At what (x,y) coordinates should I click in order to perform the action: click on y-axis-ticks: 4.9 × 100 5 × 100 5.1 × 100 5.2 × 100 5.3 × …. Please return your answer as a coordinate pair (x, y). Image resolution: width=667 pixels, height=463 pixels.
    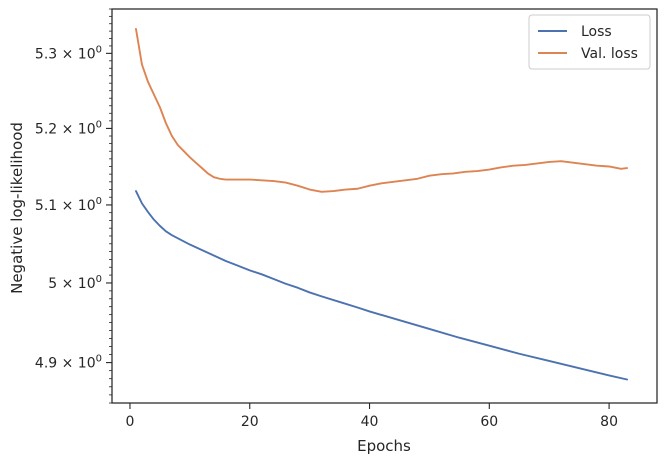
    Looking at the image, I should click on (73, 206).